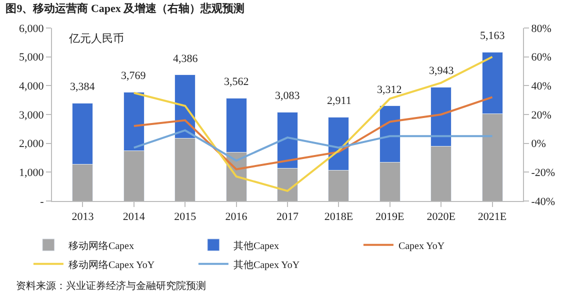 This screenshot has width=571, height=297. I want to click on y-tick-label: 4,000, so click(31, 86).